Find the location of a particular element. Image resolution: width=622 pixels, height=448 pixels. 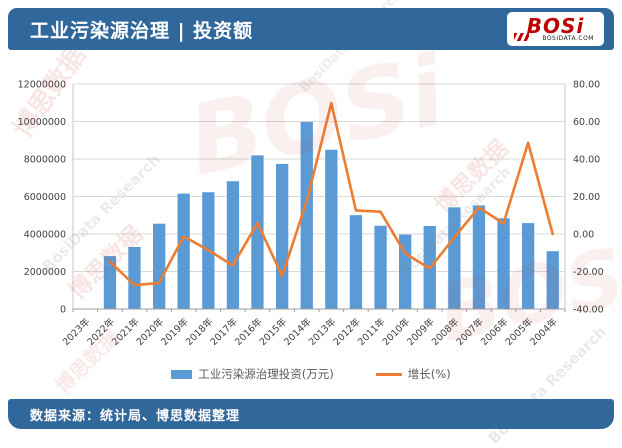

footer-bar: 数据来源：统计局、博思数据整理 is located at coordinates (311, 414).